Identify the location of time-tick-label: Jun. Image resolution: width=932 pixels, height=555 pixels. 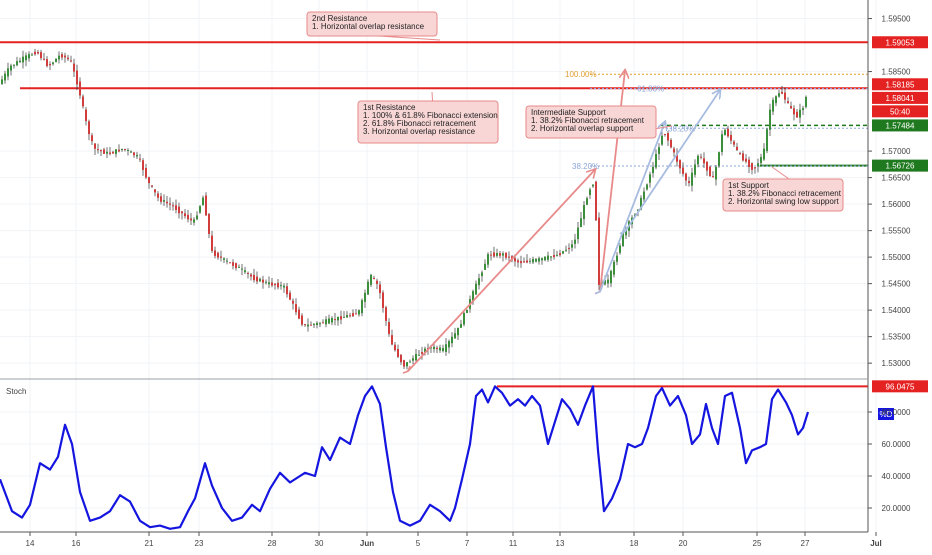
(367, 543).